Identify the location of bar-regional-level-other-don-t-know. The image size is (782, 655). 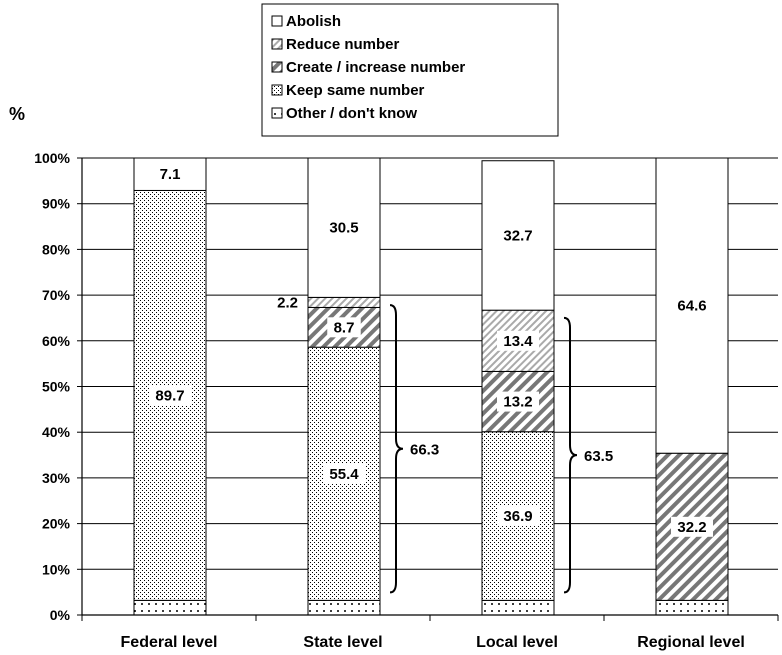
(692, 607).